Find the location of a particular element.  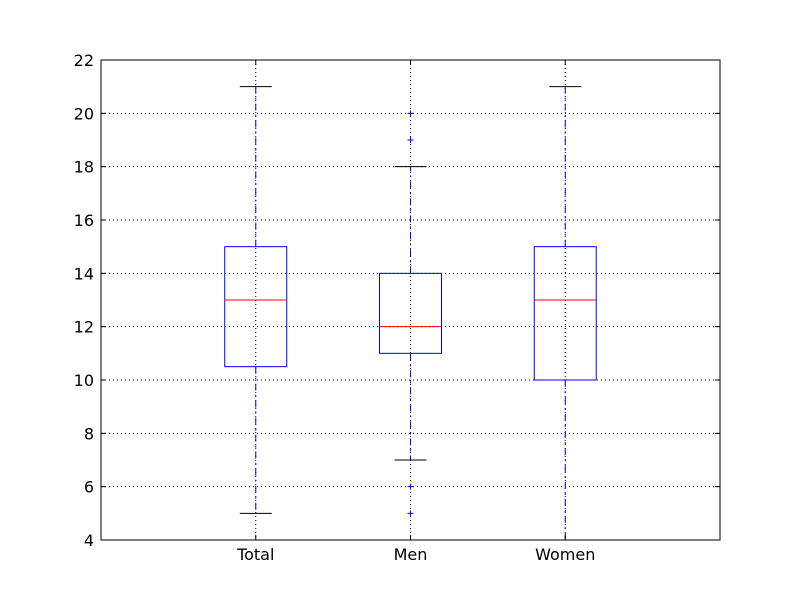

x-tick-label-women: Women is located at coordinates (565, 554).